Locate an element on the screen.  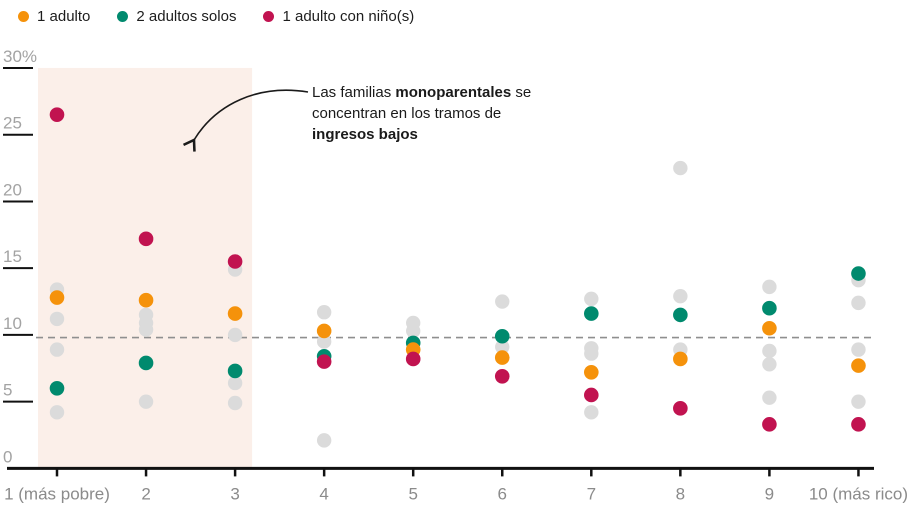
y-tick-label: 20 is located at coordinates (12, 189).